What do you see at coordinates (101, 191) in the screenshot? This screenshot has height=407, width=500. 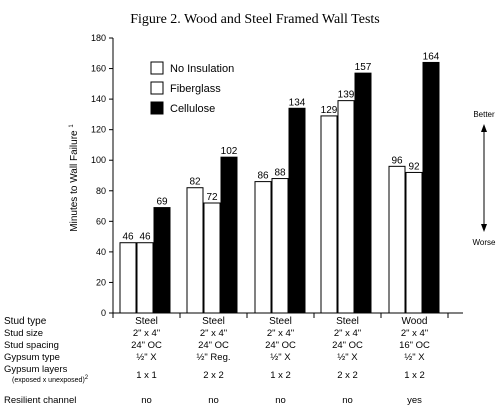 I see `y-tick-label: 80` at bounding box center [101, 191].